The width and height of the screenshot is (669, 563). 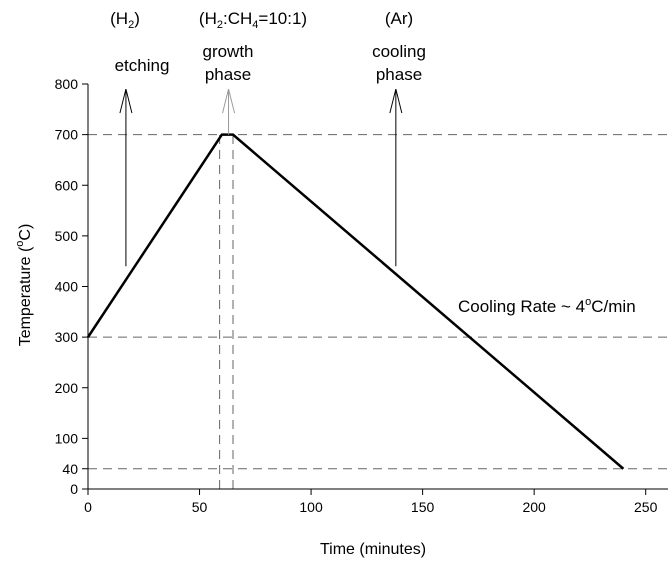 What do you see at coordinates (261, 177) in the screenshot?
I see `annotation-arrows` at bounding box center [261, 177].